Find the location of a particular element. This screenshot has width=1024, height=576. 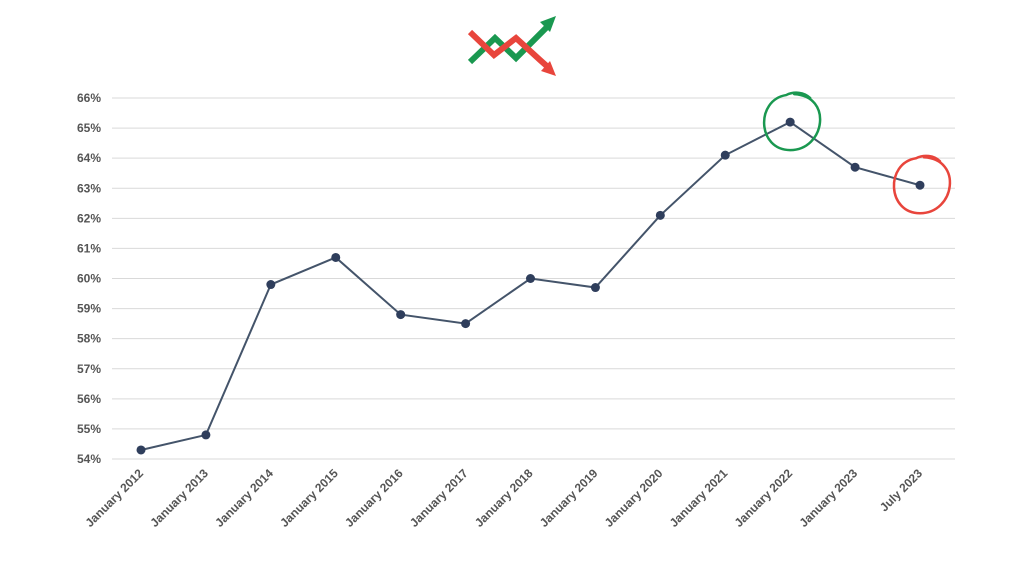

y-tick-label: 54% is located at coordinates (89, 459).